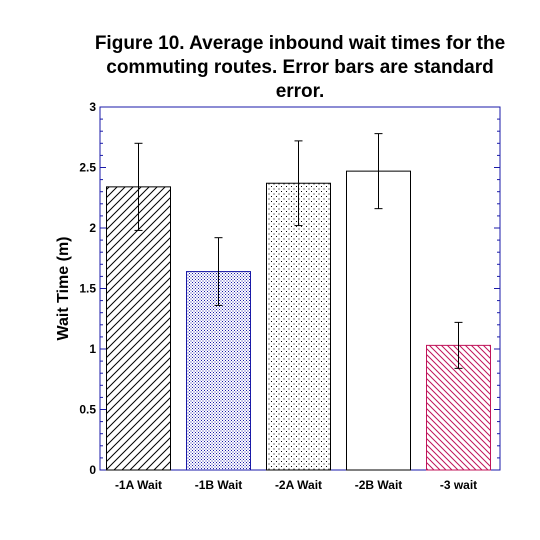 The image size is (540, 540). I want to click on y-tick-label: 2, so click(92, 228).